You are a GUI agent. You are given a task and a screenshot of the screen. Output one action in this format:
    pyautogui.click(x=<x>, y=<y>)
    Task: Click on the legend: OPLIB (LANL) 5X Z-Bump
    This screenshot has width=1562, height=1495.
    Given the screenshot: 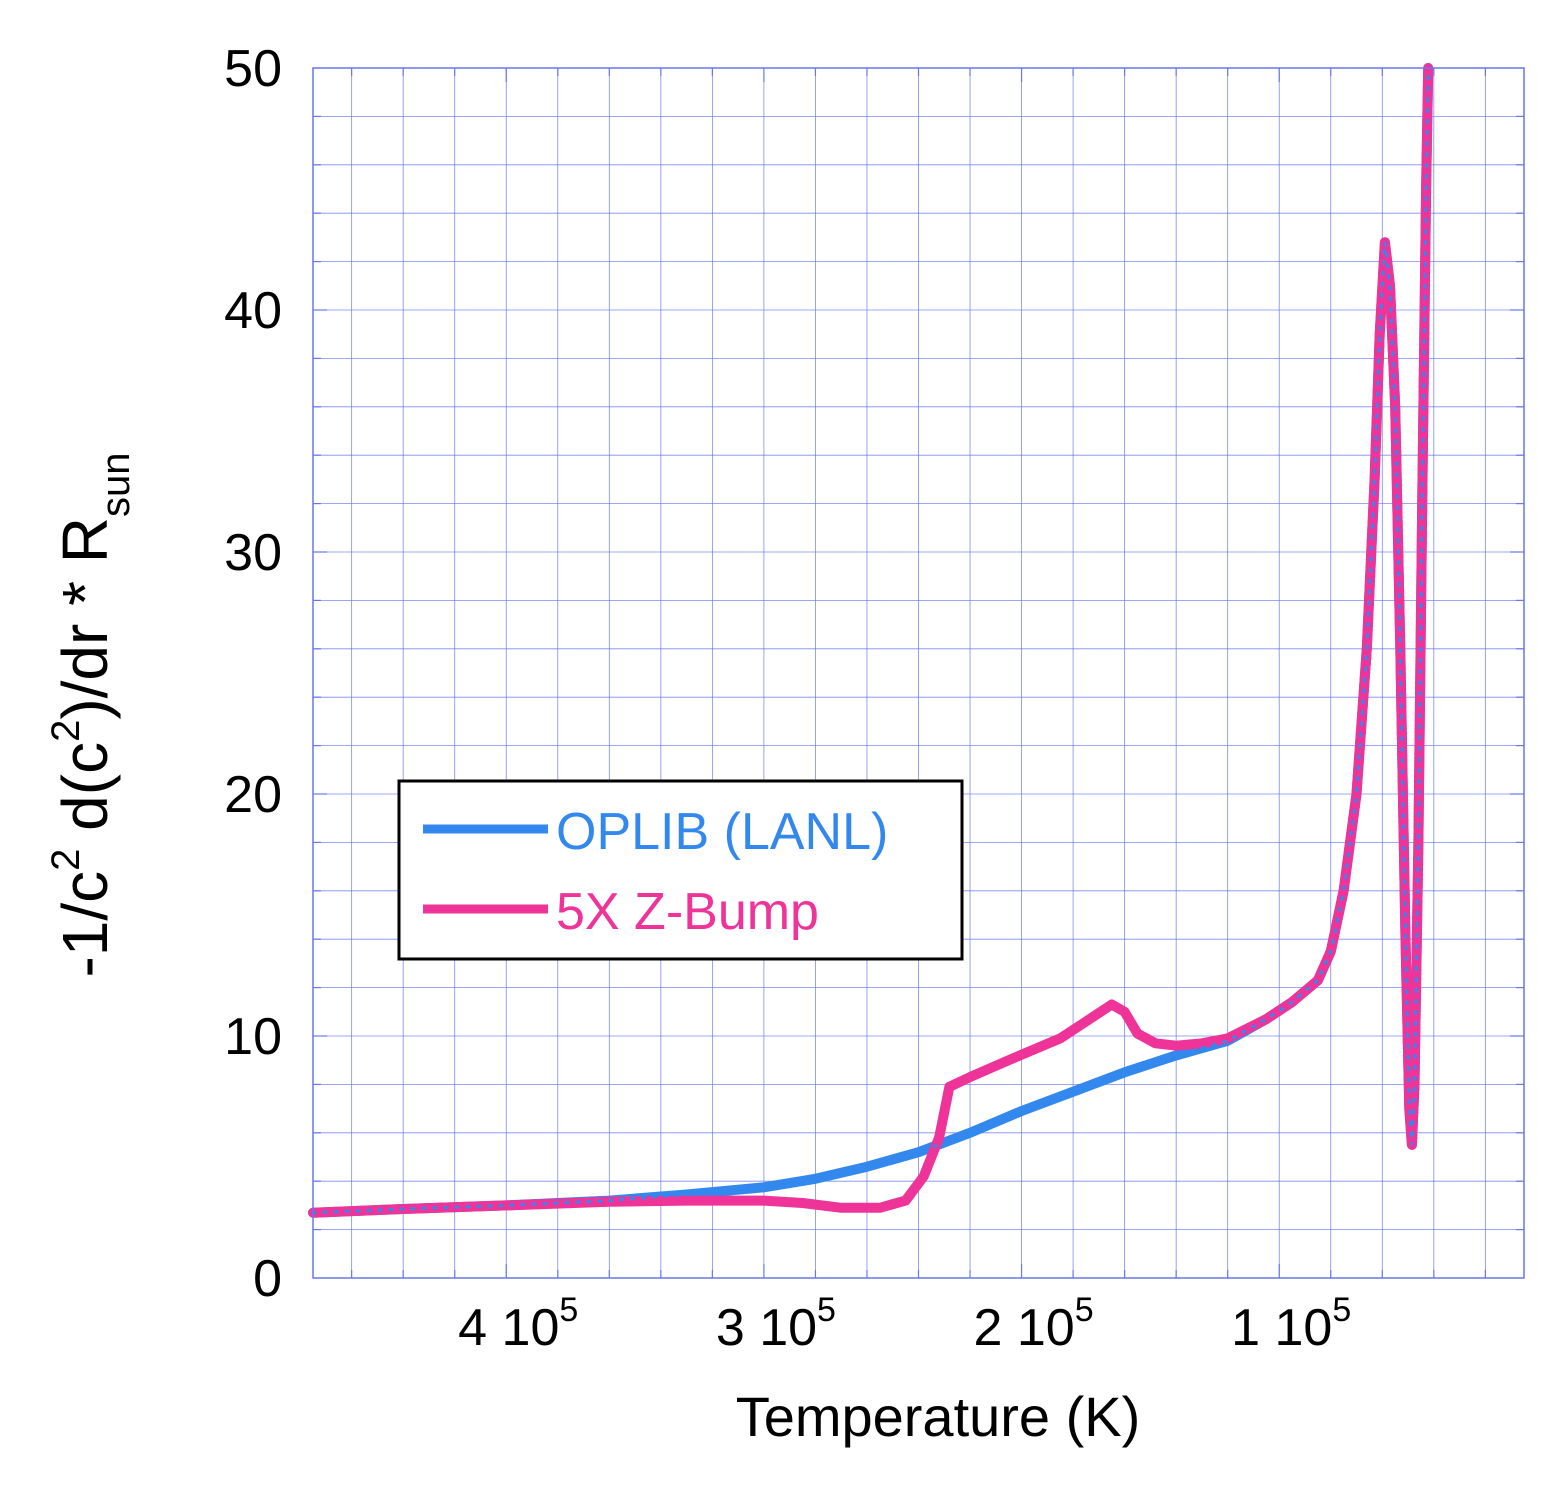 What is the action you would take?
    pyautogui.click(x=680, y=870)
    